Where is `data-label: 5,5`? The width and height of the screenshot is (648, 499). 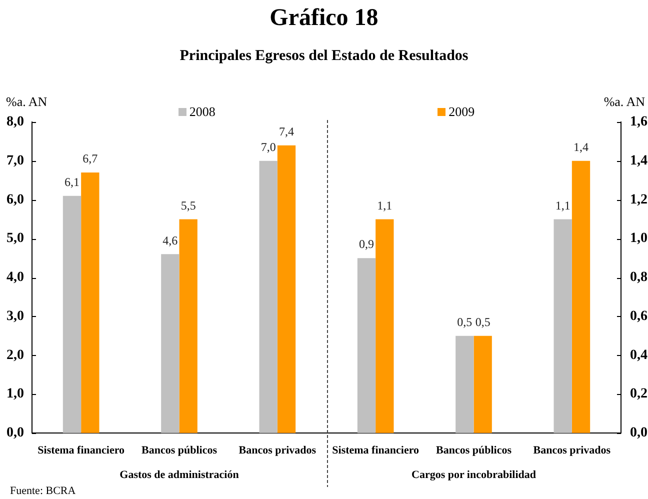 data-label: 5,5 is located at coordinates (188, 205).